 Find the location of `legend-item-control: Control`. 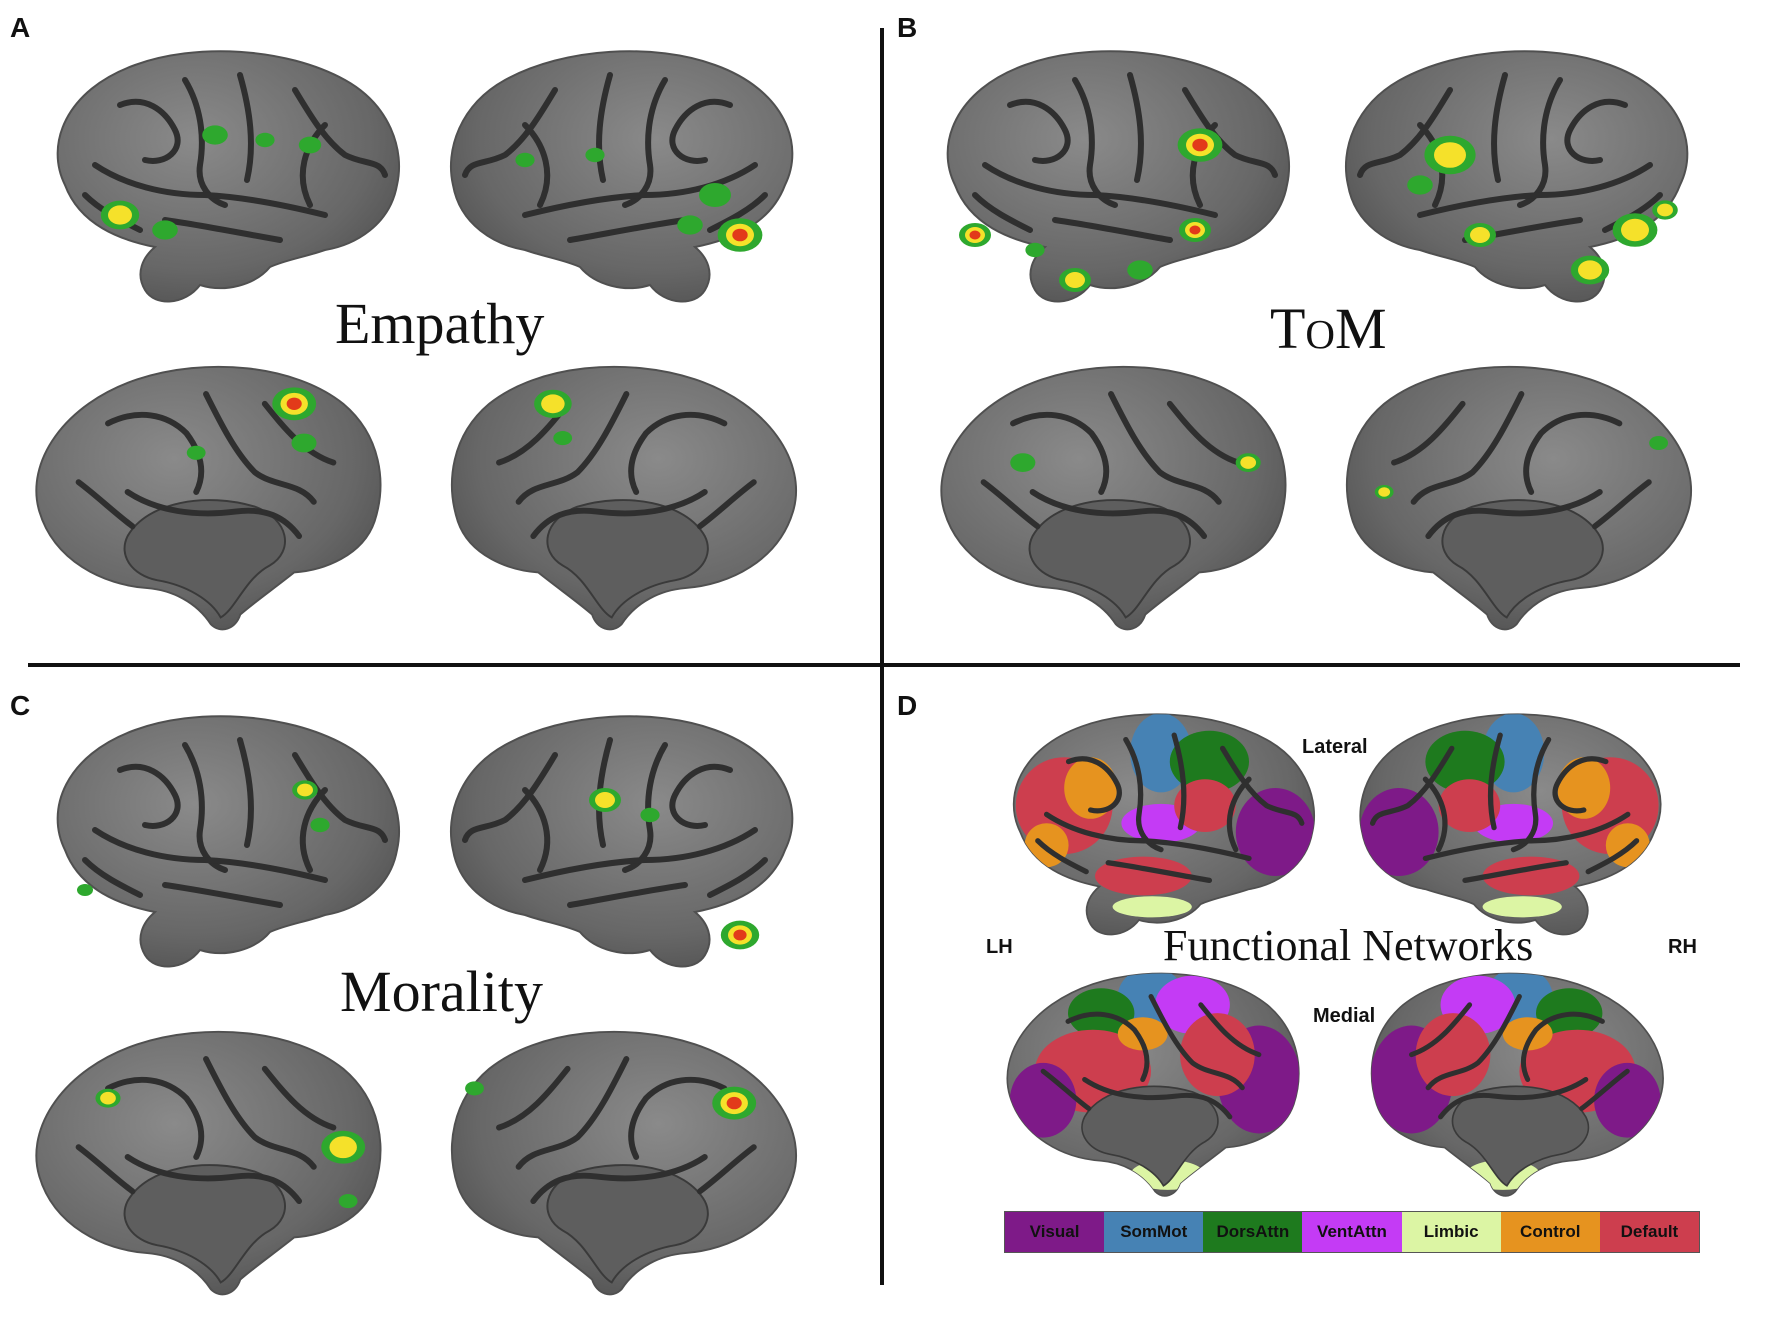

legend-item-control: Control is located at coordinates (1550, 1232).